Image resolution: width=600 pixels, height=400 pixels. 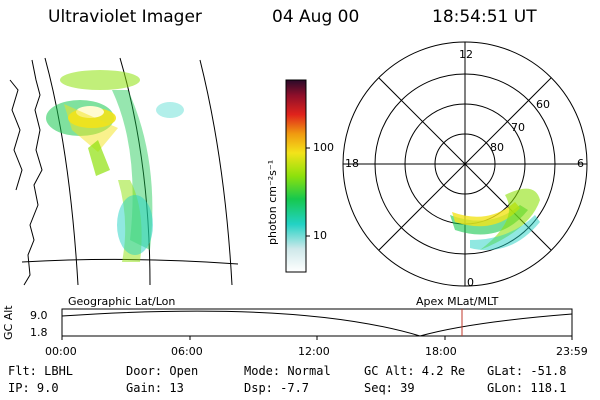 What do you see at coordinates (572, 351) in the screenshot?
I see `timeline-xtick-2359: 23:59` at bounding box center [572, 351].